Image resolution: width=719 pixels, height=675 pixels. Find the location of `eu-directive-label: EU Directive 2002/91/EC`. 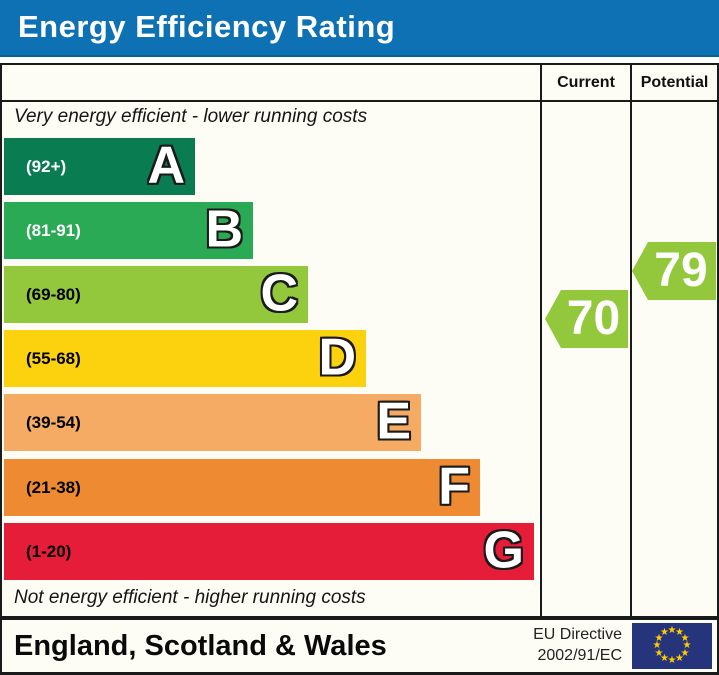

eu-directive-label: EU Directive 2002/91/EC is located at coordinates (577, 646).